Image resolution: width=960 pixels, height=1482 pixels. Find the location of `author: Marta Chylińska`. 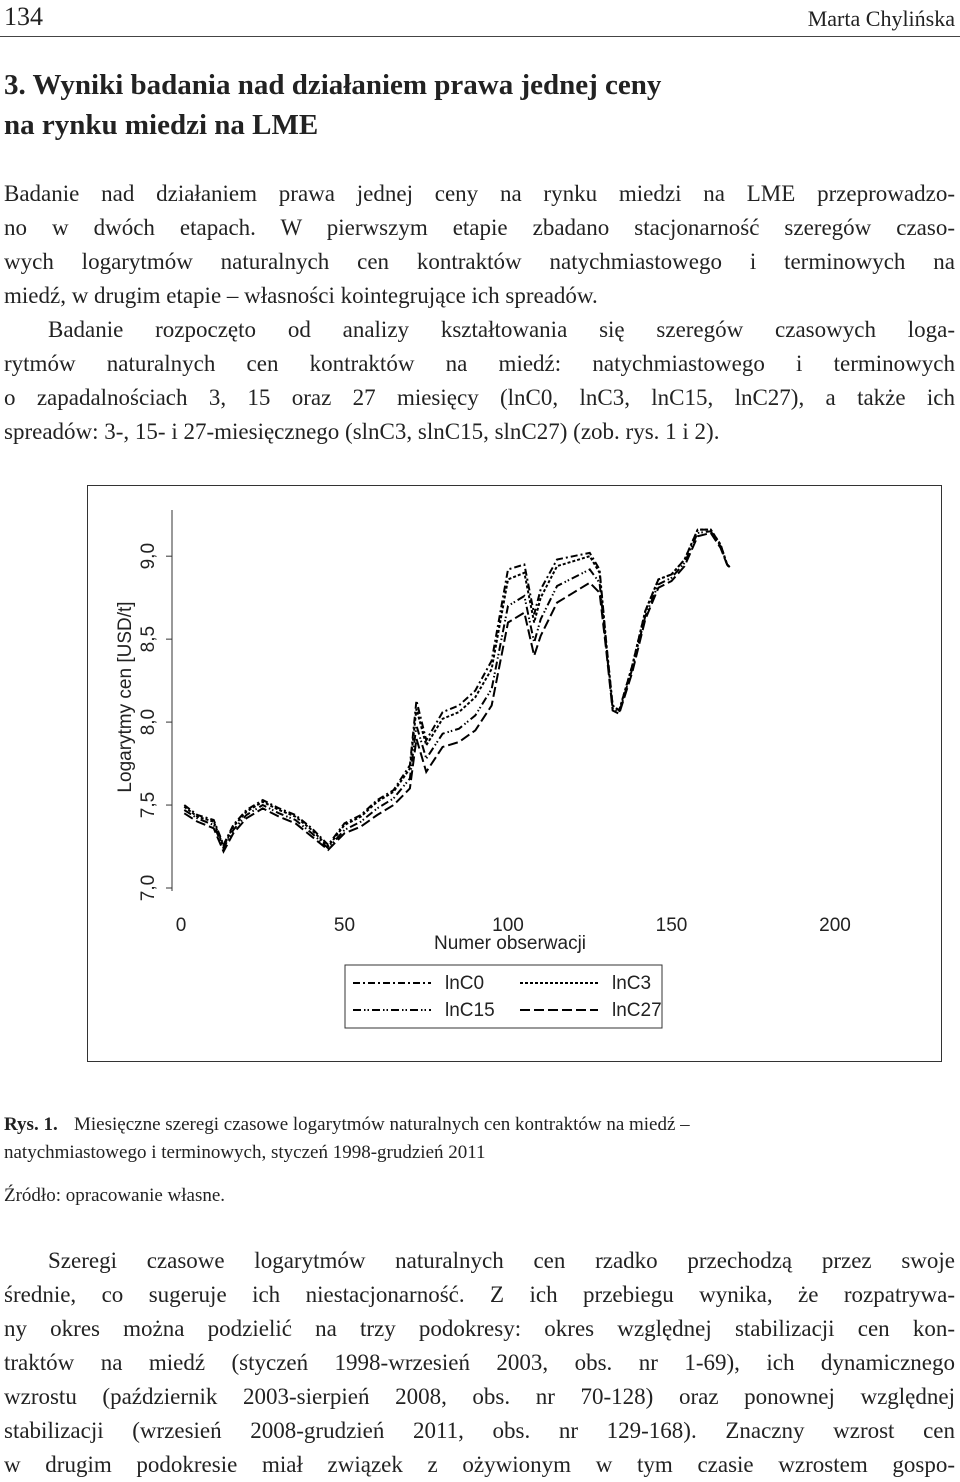

author: Marta Chylińska is located at coordinates (881, 18).